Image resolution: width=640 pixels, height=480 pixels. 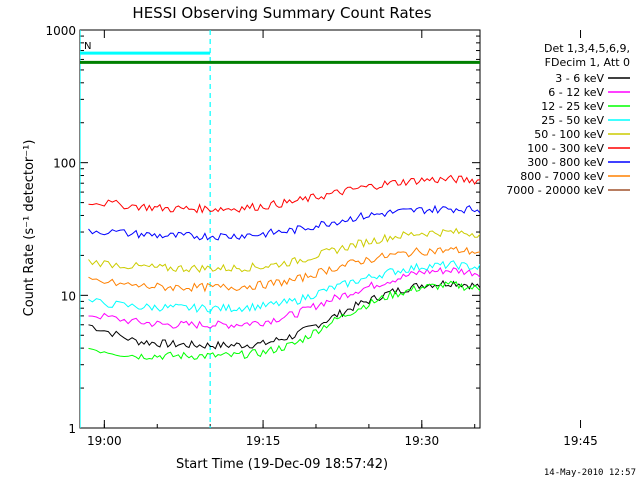 What do you see at coordinates (580, 441) in the screenshot?
I see `x-tick-label: 19:45` at bounding box center [580, 441].